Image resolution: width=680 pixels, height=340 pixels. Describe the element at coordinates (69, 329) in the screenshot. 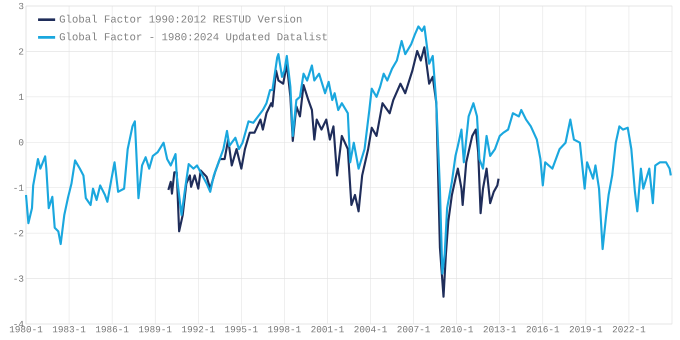

I see `x-tick-label: 1983-1` at that location.